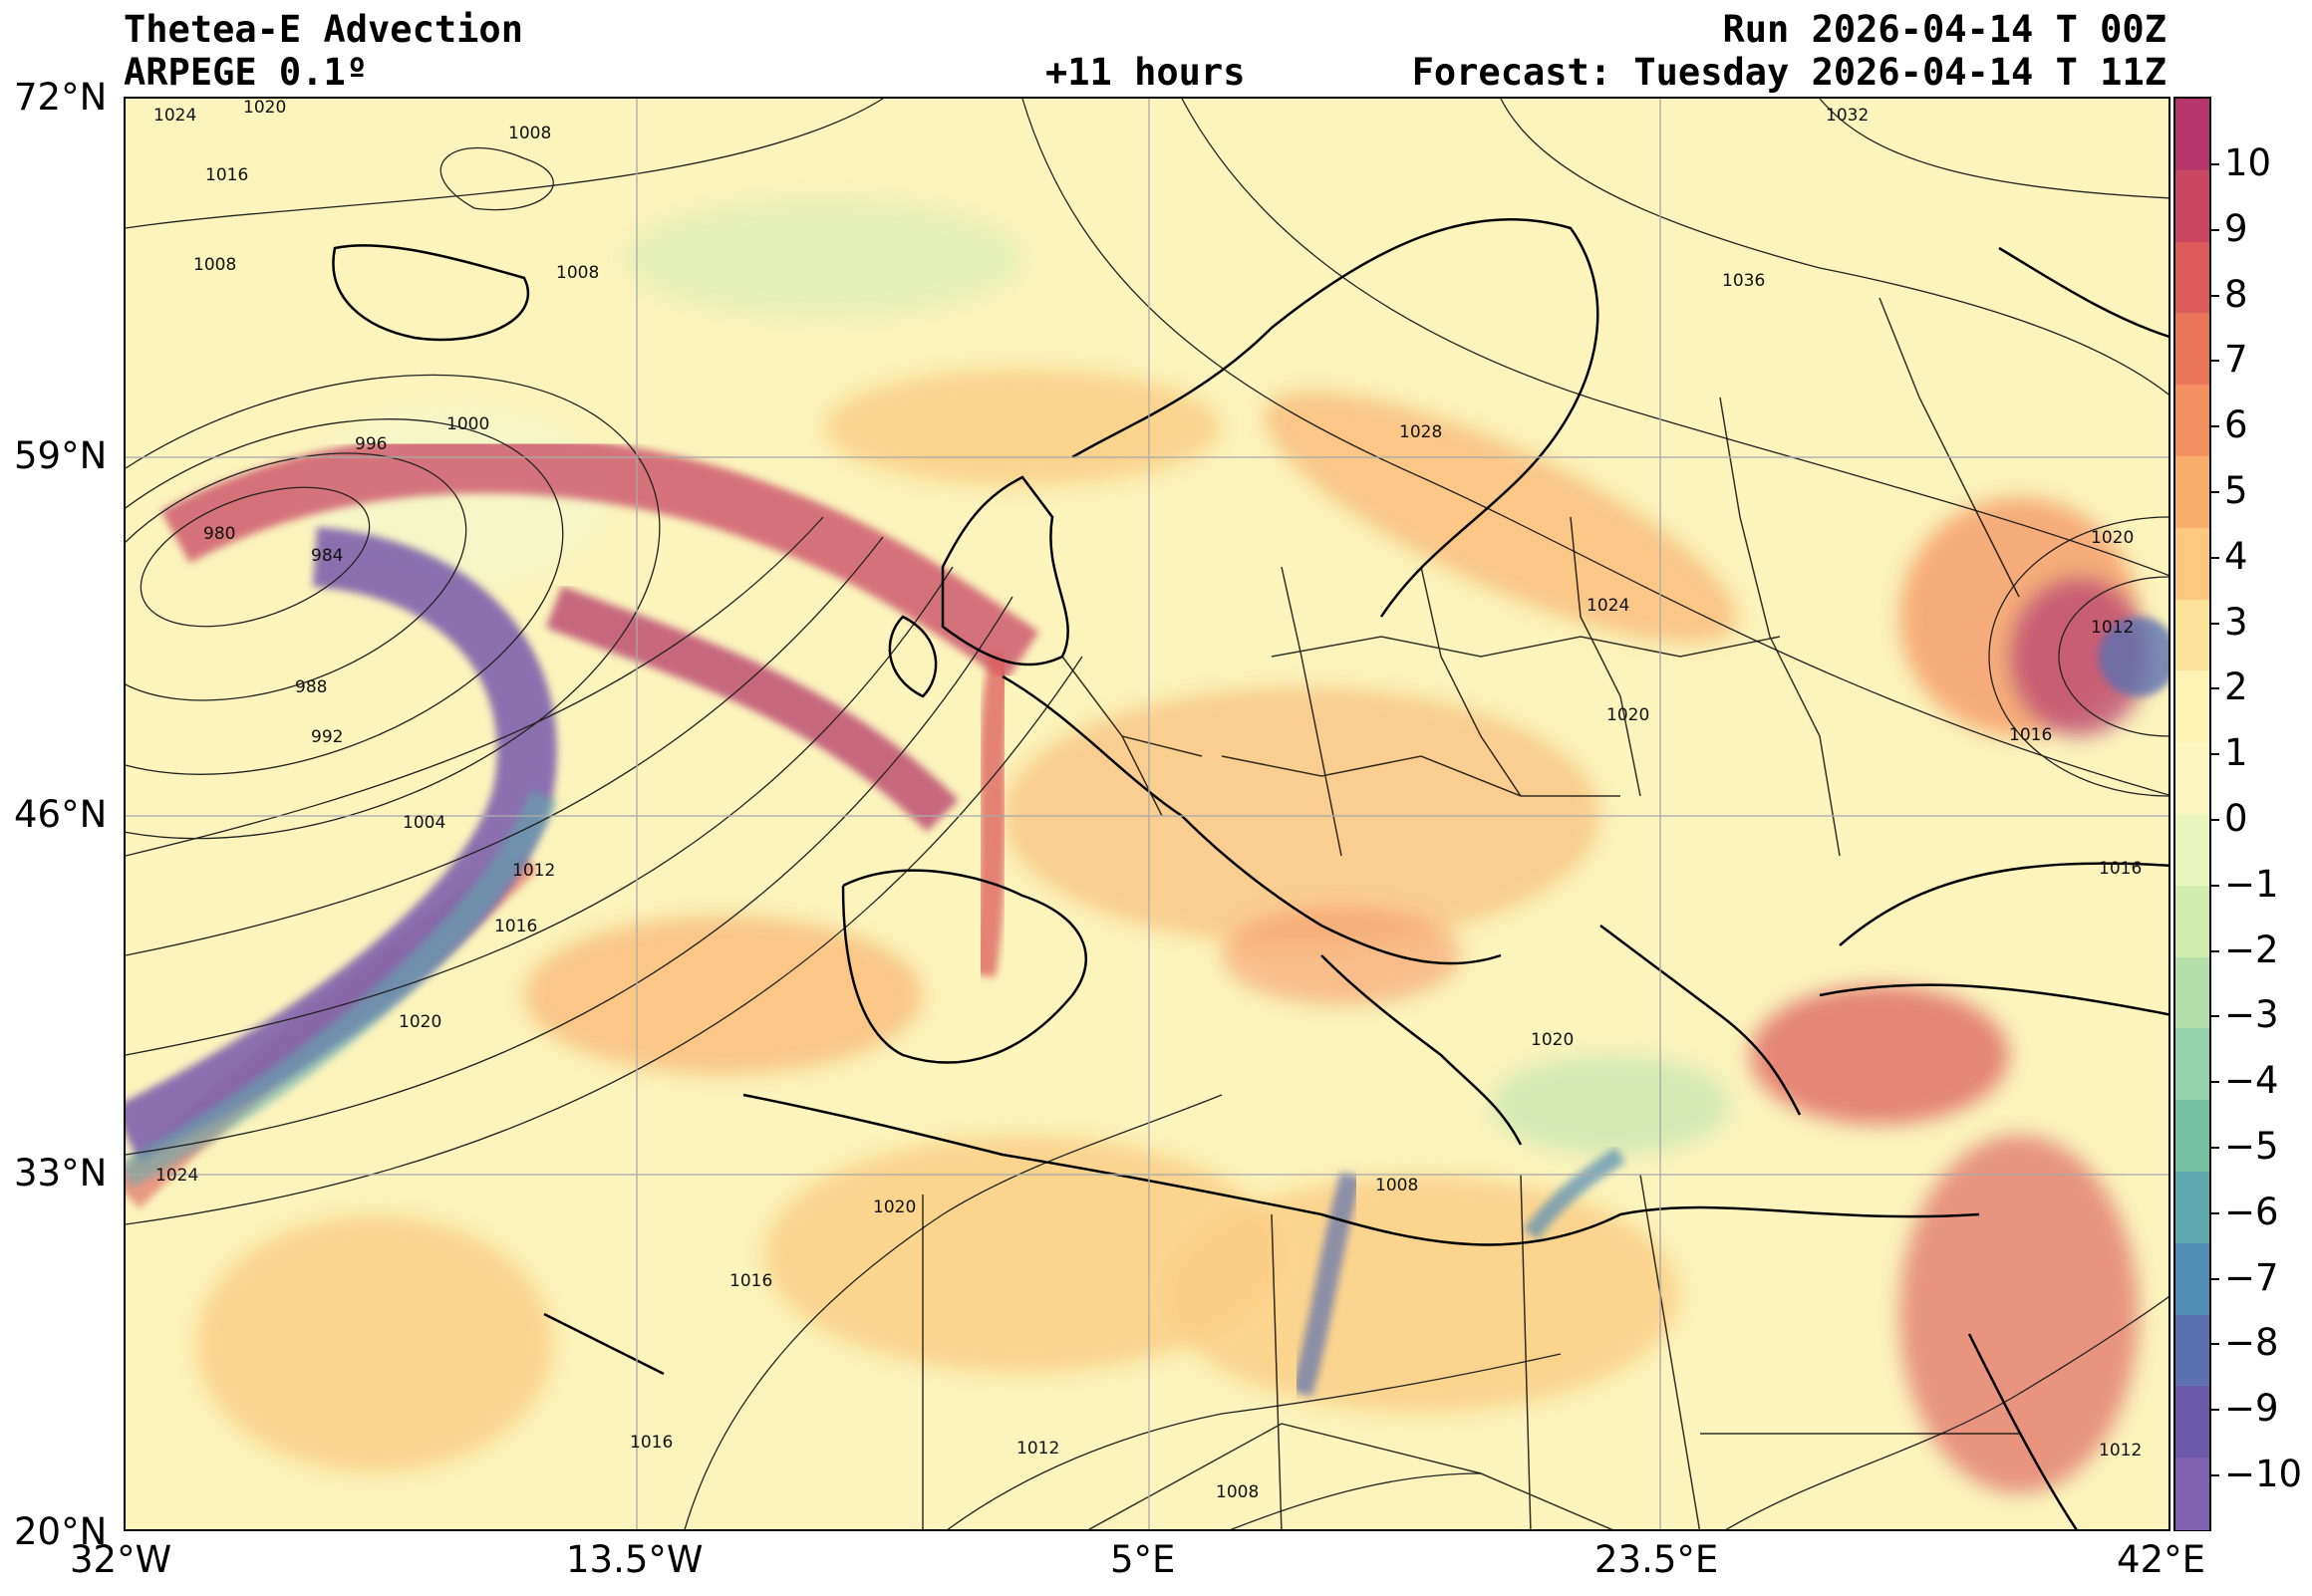  Describe the element at coordinates (341, 989) in the screenshot. I see `cold-front-edge` at that location.